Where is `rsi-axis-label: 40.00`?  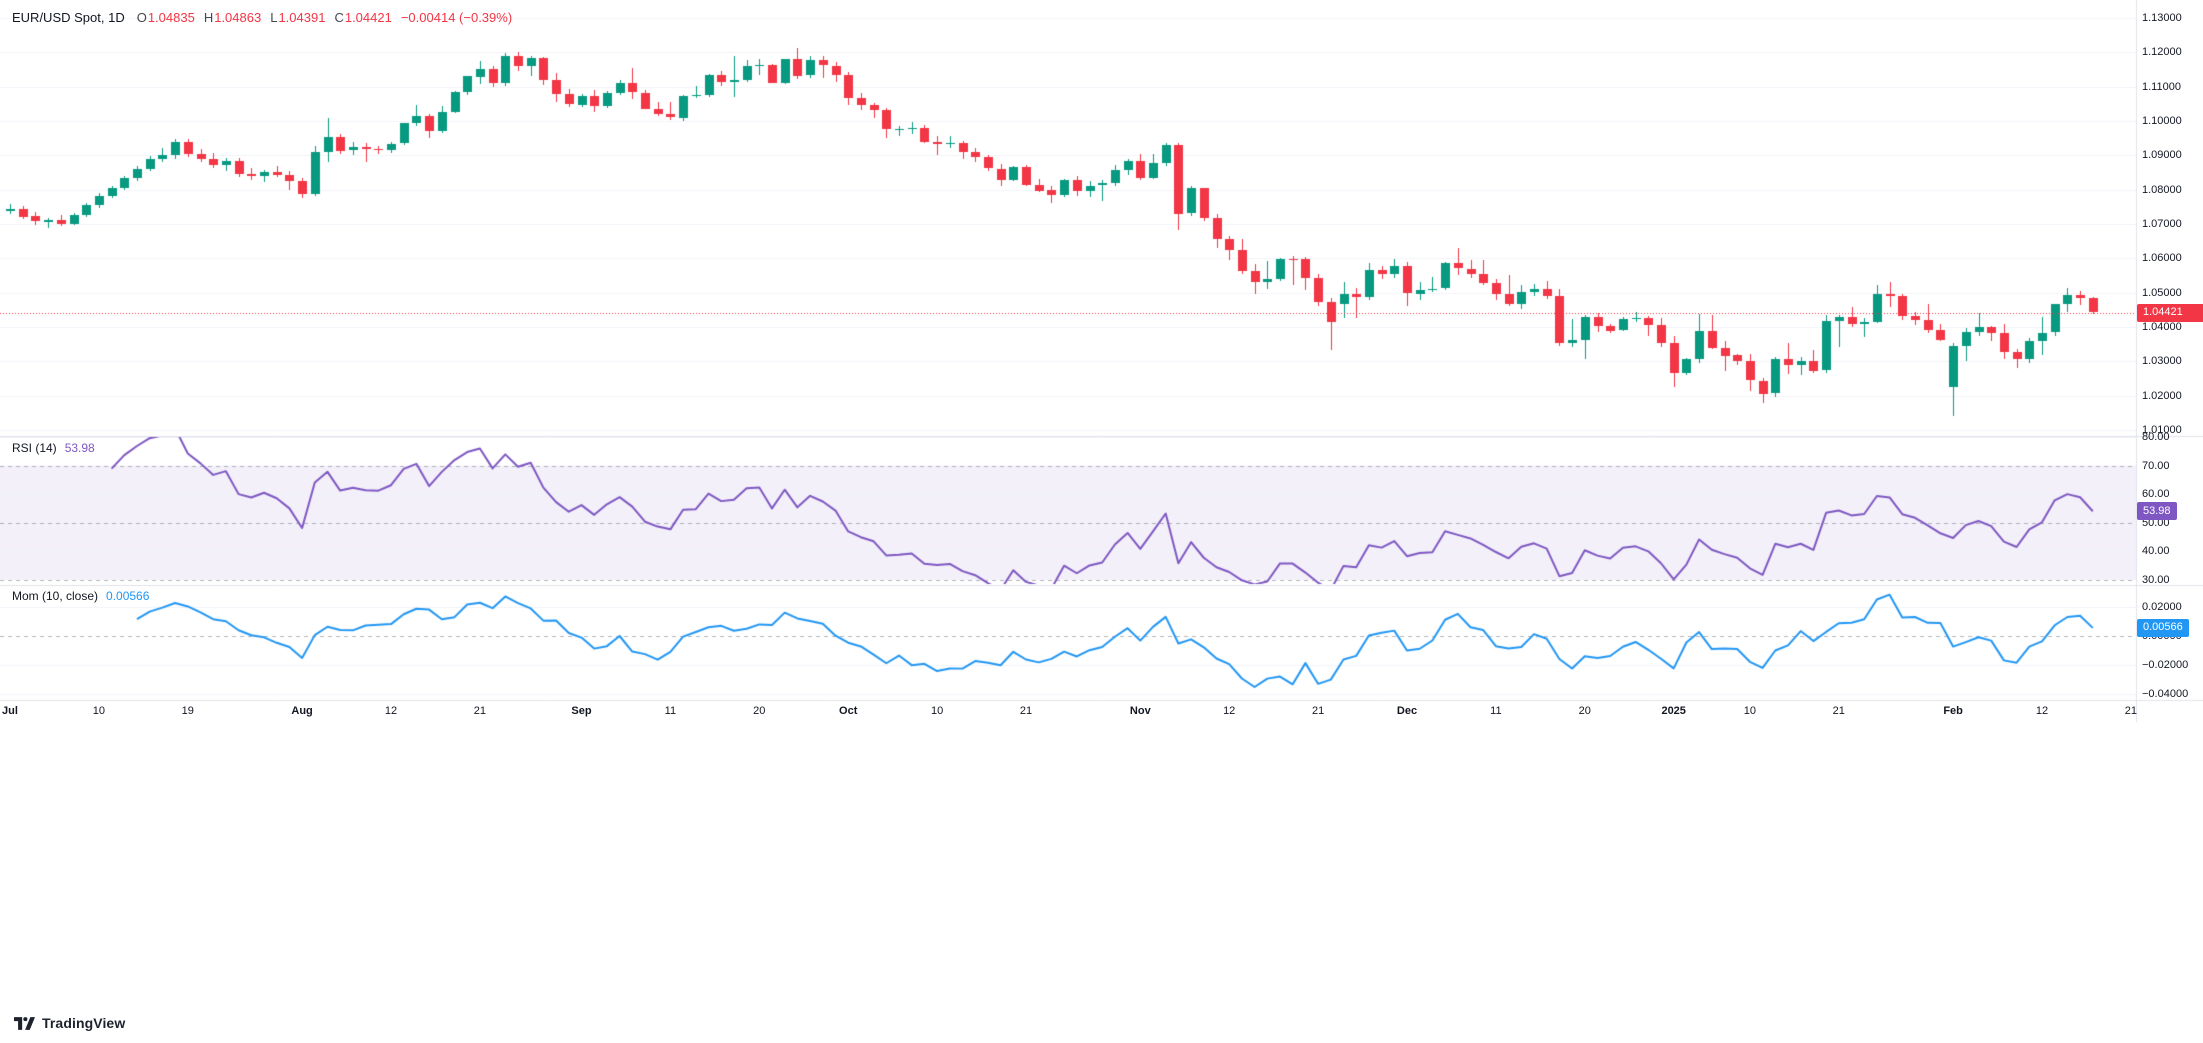 rsi-axis-label: 40.00 is located at coordinates (2156, 551).